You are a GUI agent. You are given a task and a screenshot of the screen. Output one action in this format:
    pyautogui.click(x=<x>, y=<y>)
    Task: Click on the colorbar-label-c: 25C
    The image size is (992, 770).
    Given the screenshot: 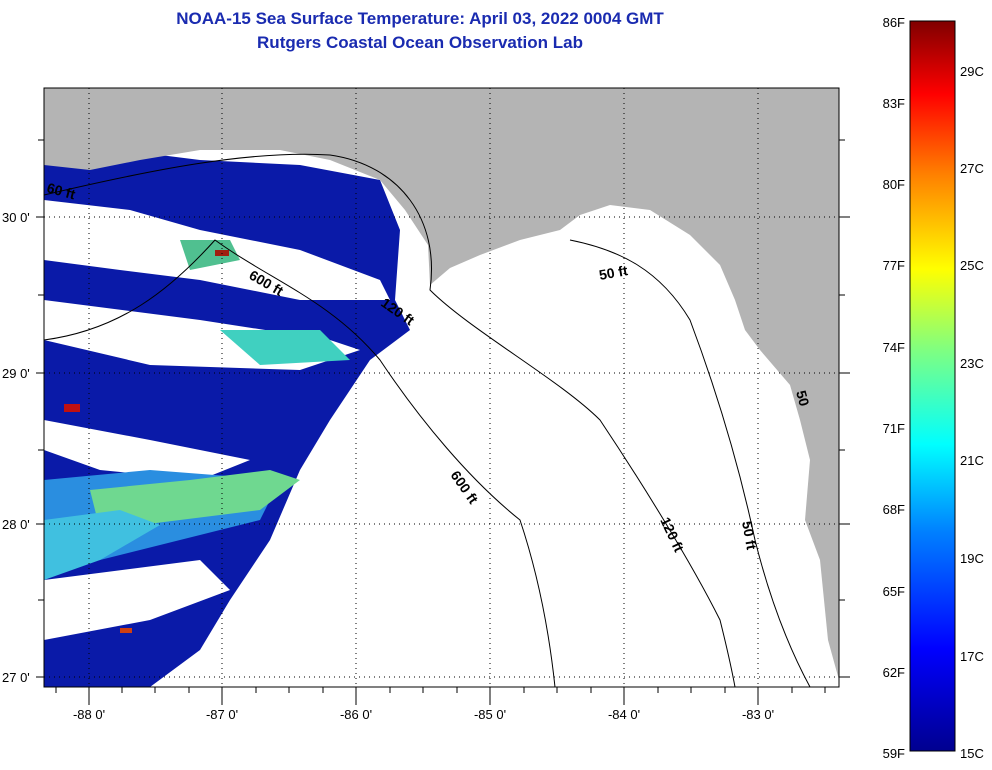 What is the action you would take?
    pyautogui.click(x=972, y=265)
    